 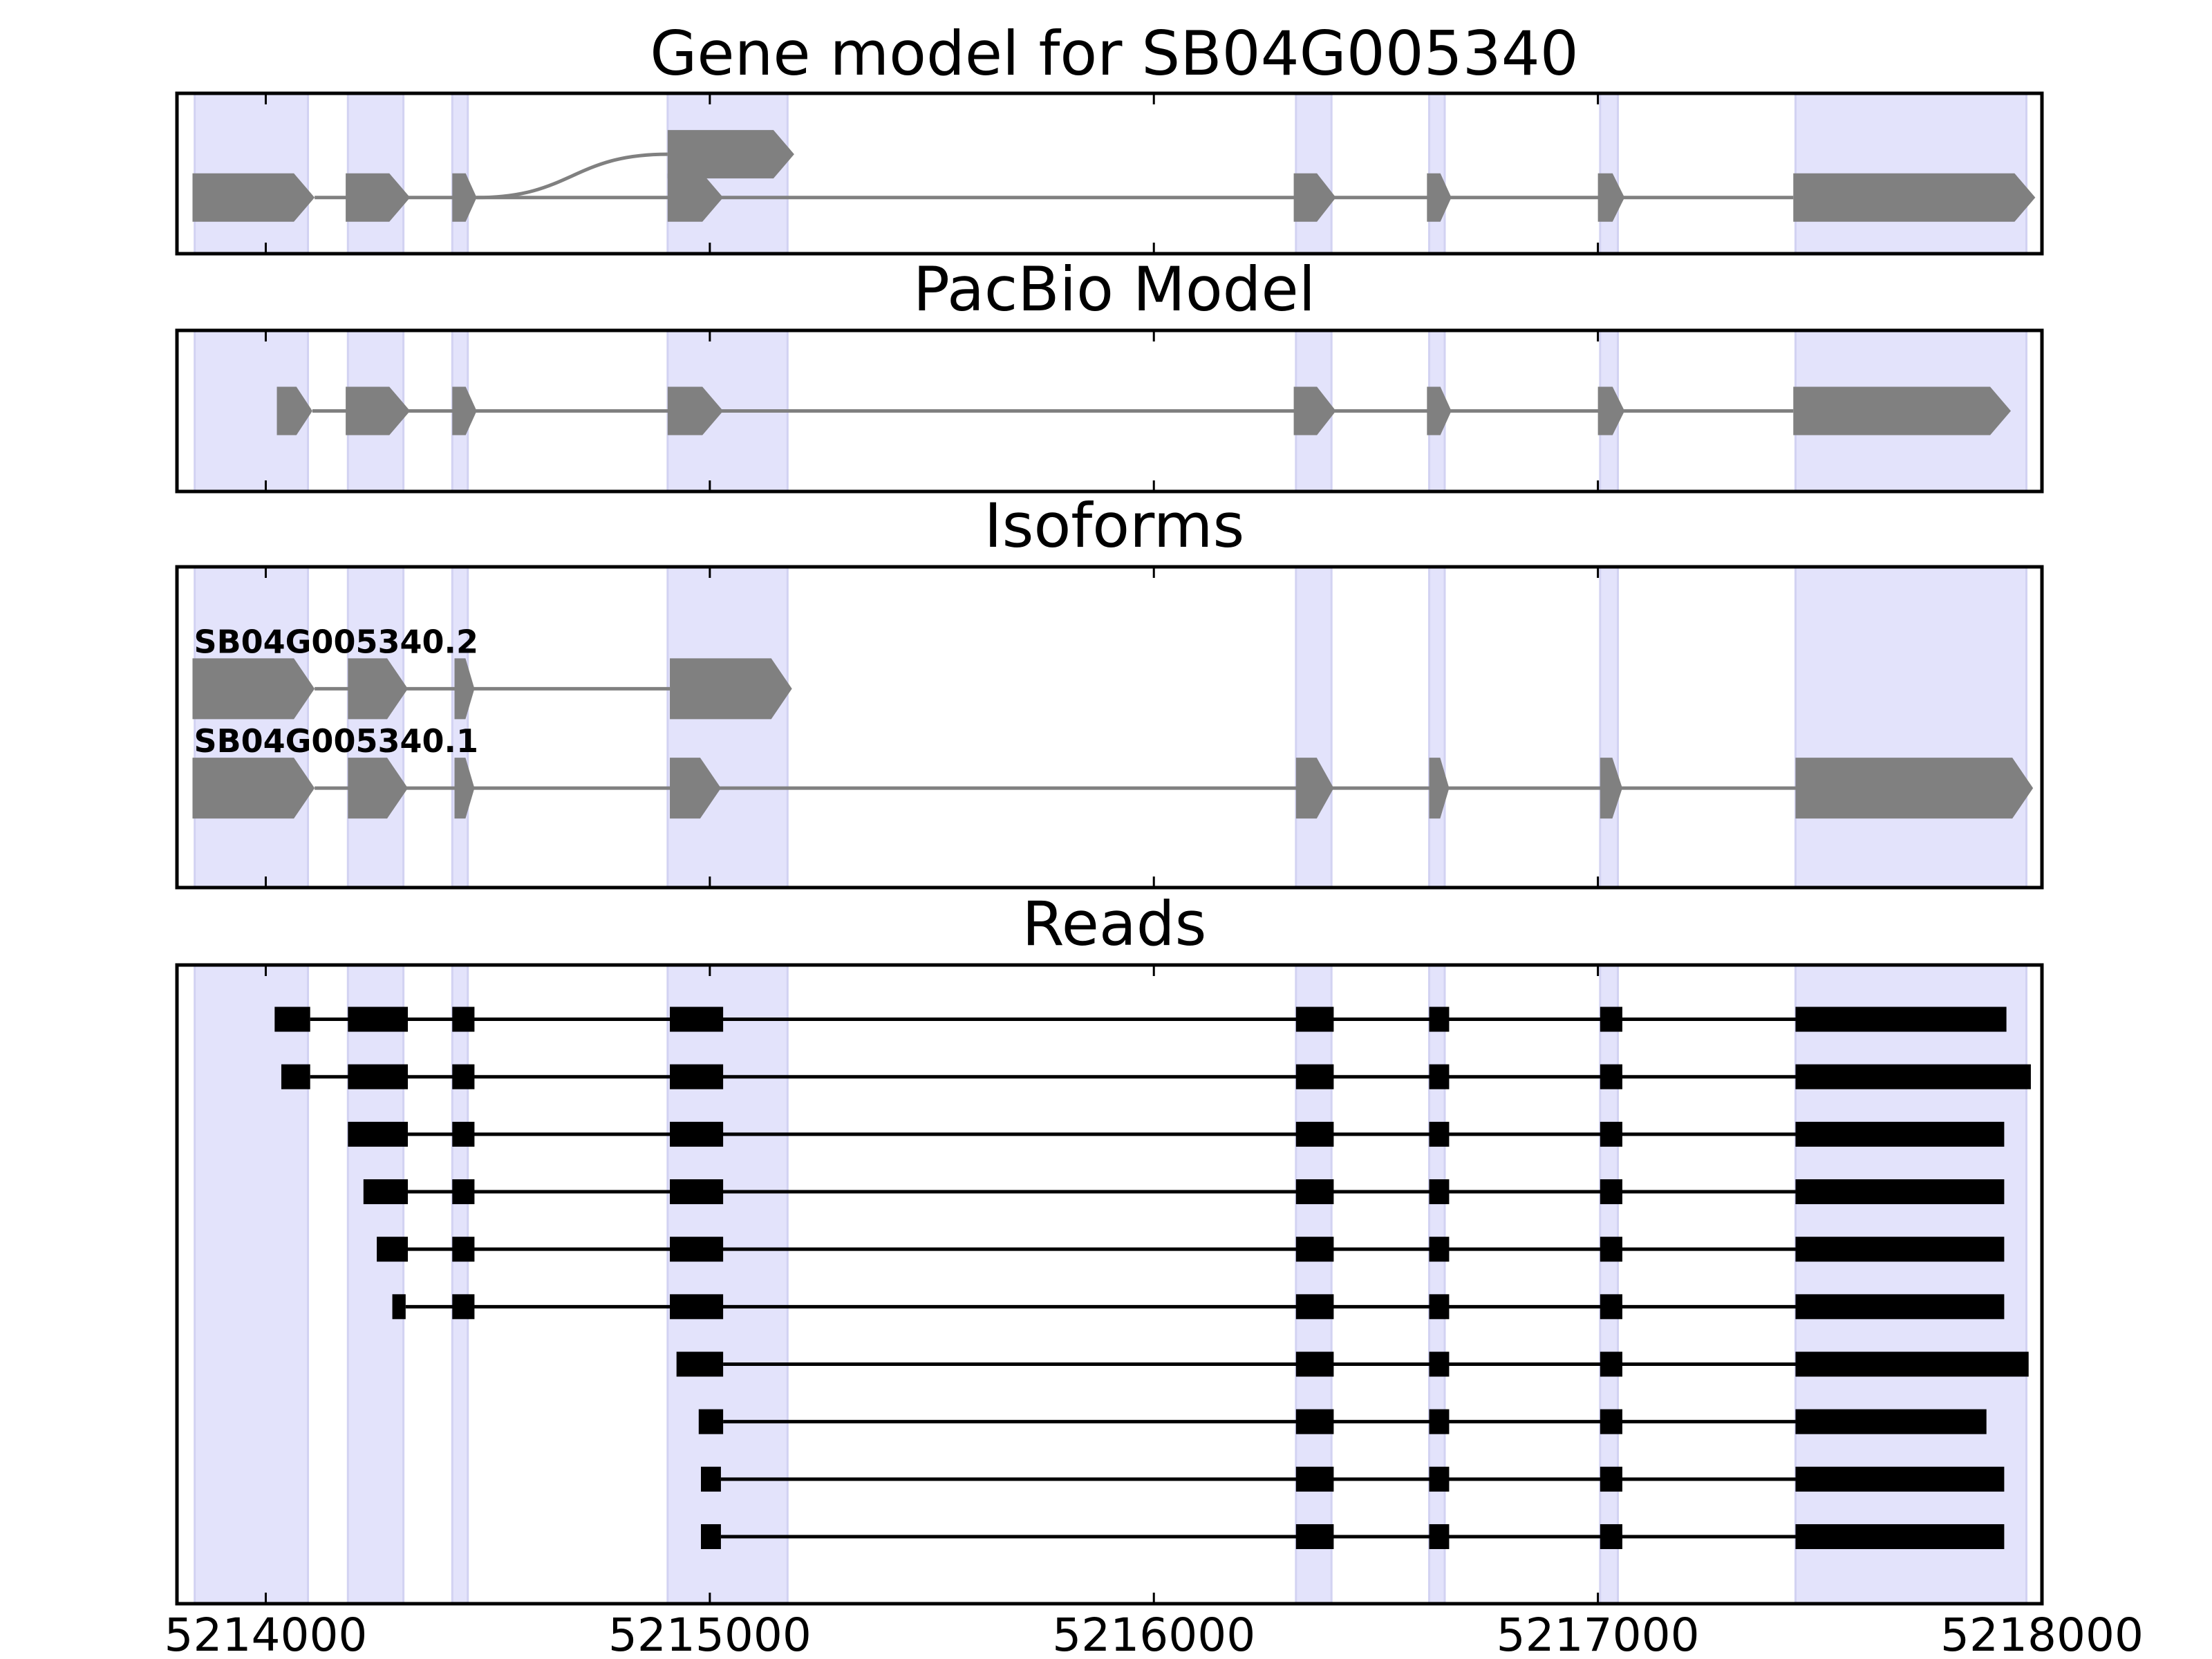 I want to click on panel-title-gene-model: Gene model for SB04G005340, so click(x=1114, y=54).